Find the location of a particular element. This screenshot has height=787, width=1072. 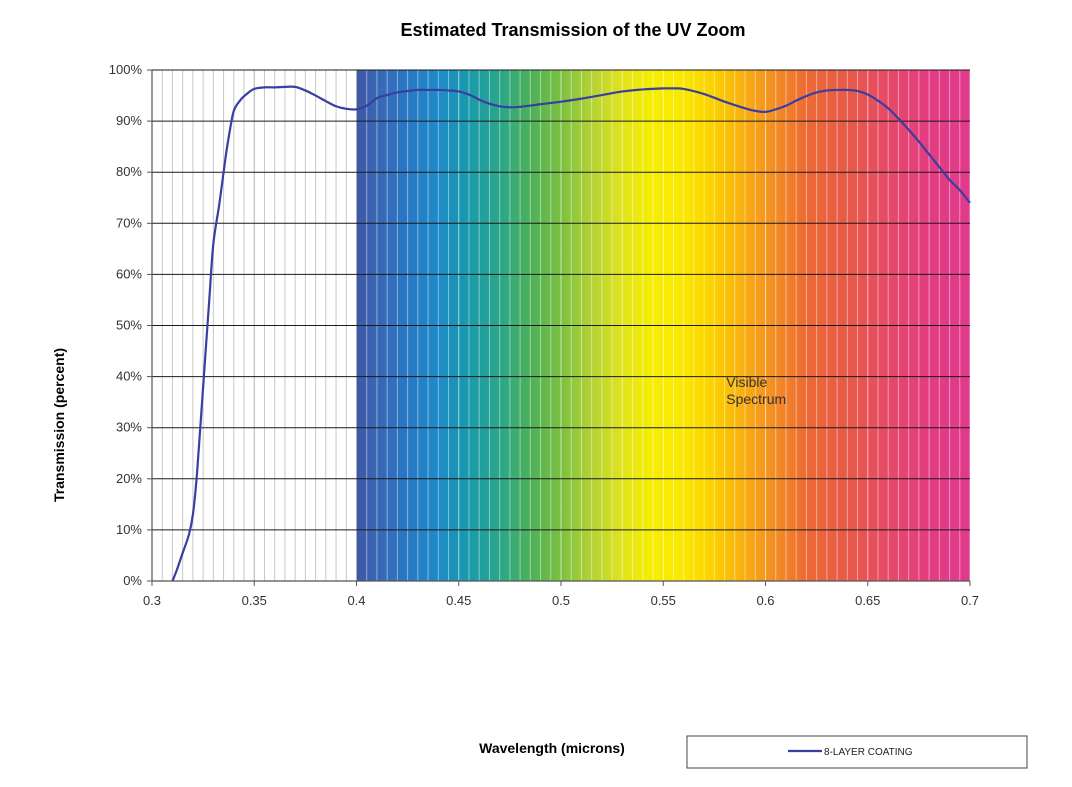

x-tick-label: 0.3 is located at coordinates (152, 600).